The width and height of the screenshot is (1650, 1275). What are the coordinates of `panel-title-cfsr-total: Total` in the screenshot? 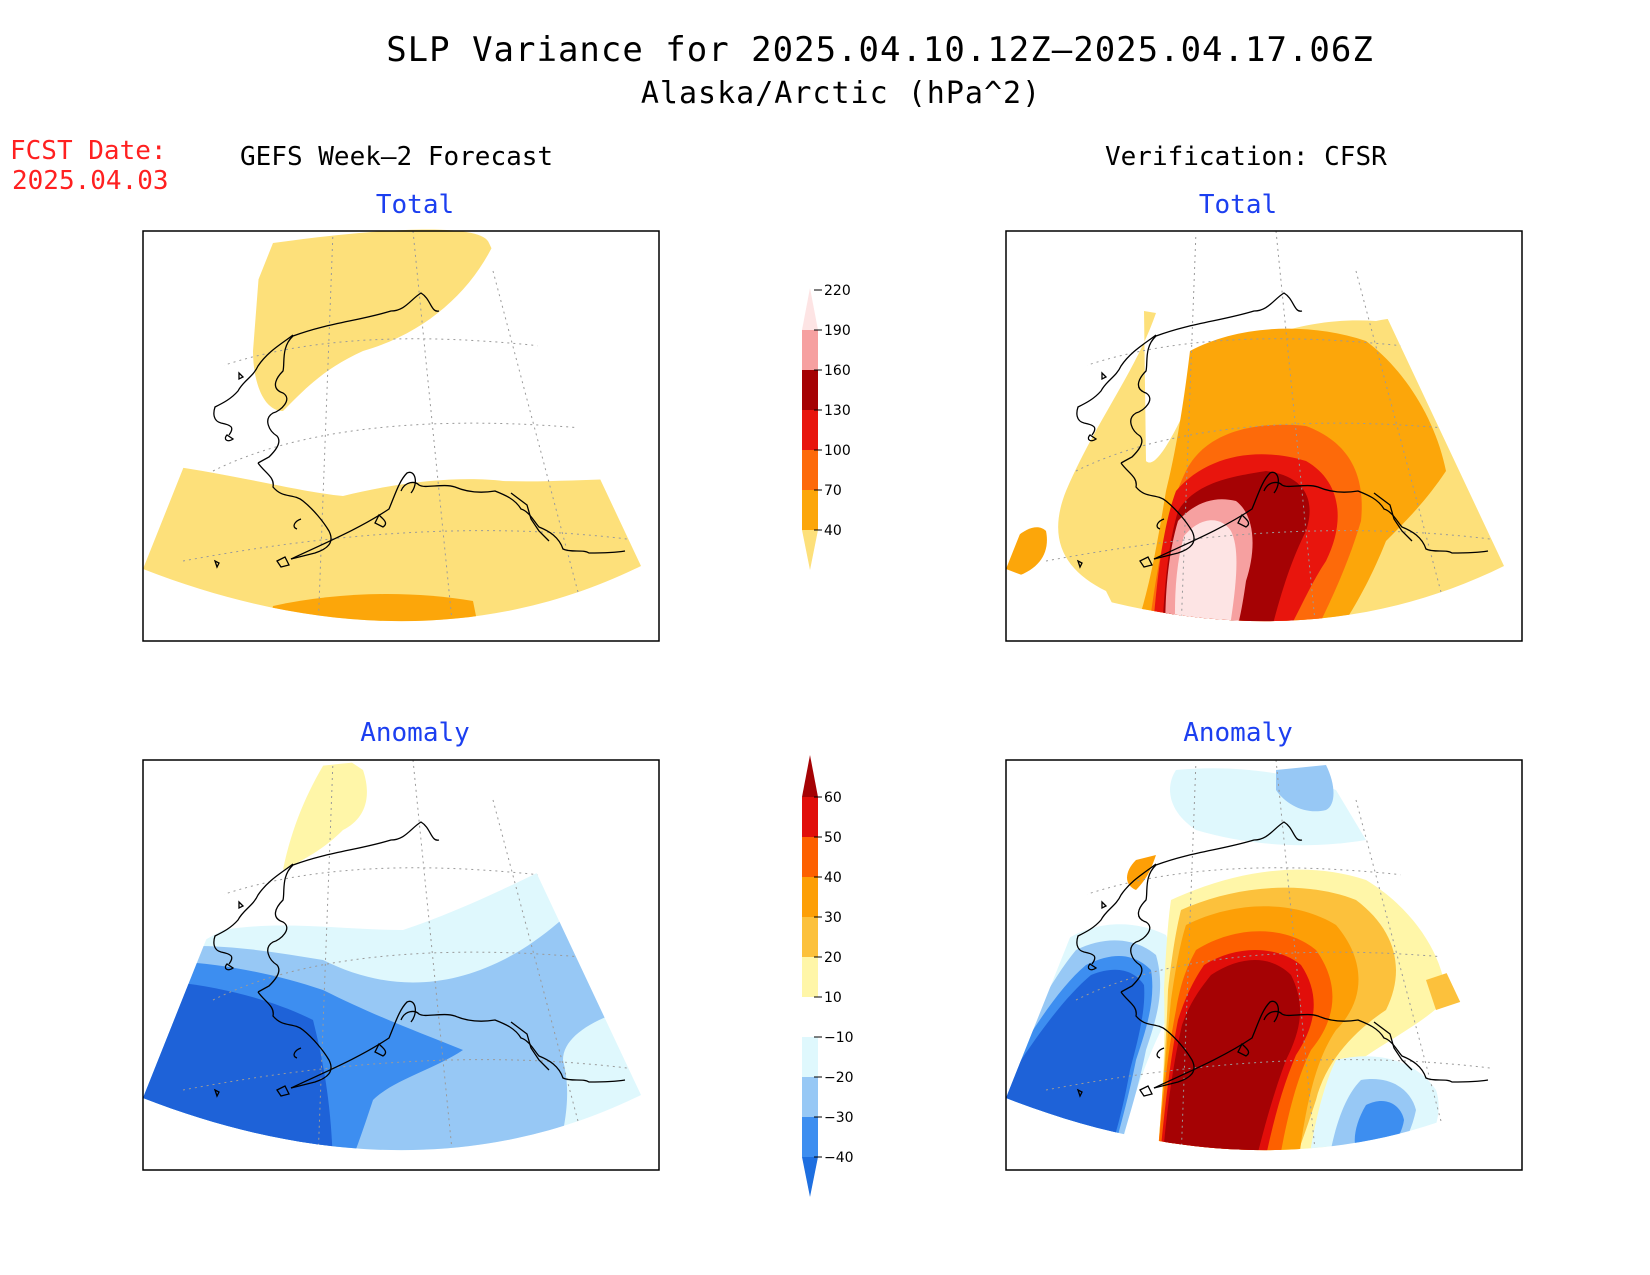 It's located at (1238, 205).